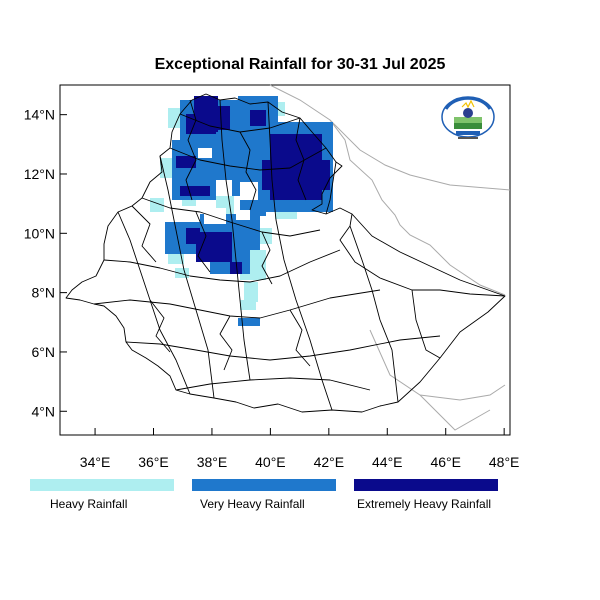 The width and height of the screenshot is (600, 600). Describe the element at coordinates (264, 485) in the screenshot. I see `legend-swatch-very-heavy` at that location.